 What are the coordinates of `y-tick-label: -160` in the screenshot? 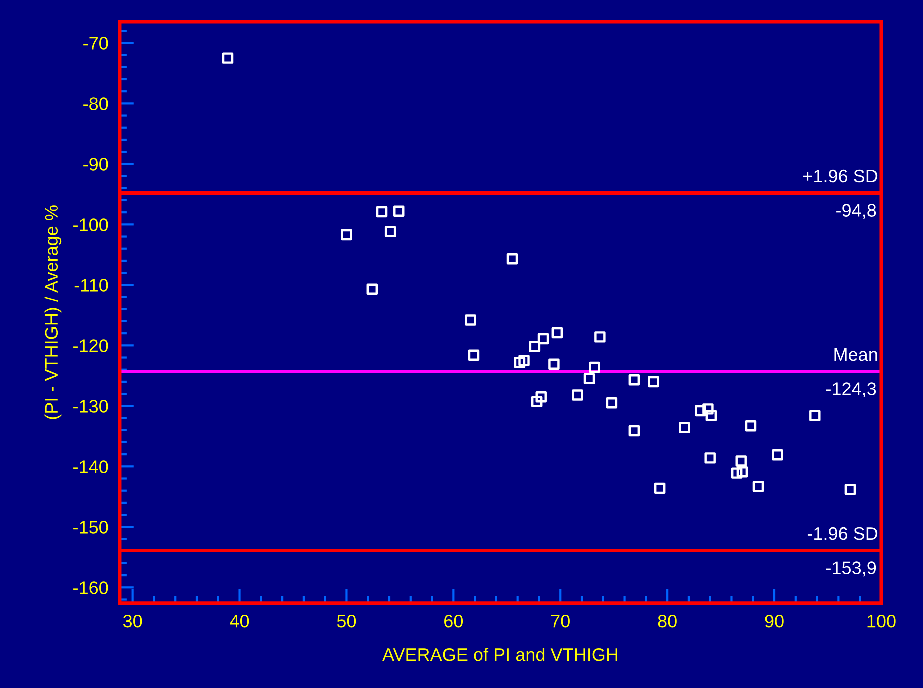 It's located at (91, 588).